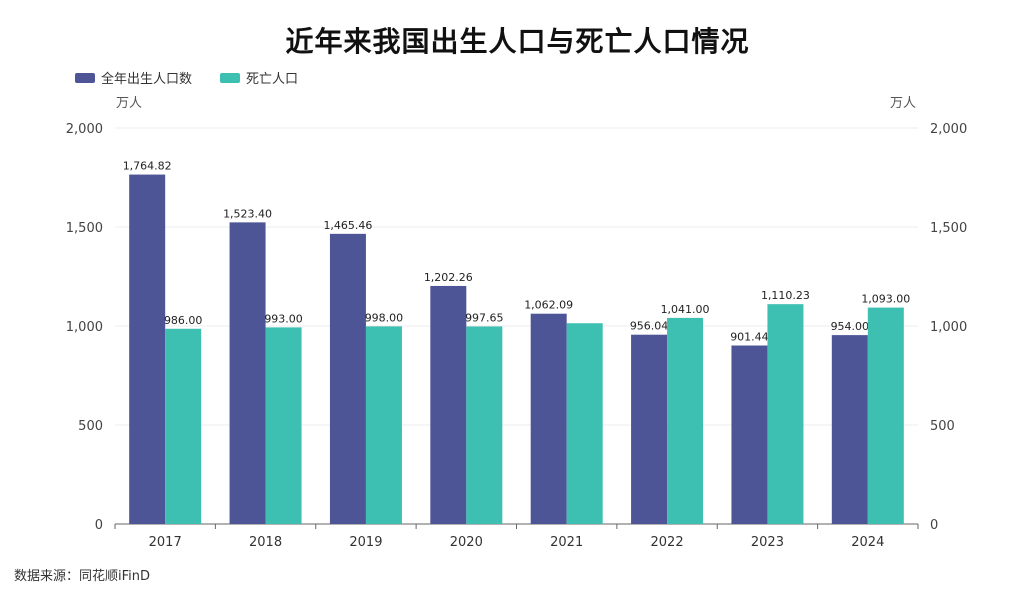 This screenshot has height=600, width=1035. I want to click on data-label-births: 1,202.26, so click(448, 277).